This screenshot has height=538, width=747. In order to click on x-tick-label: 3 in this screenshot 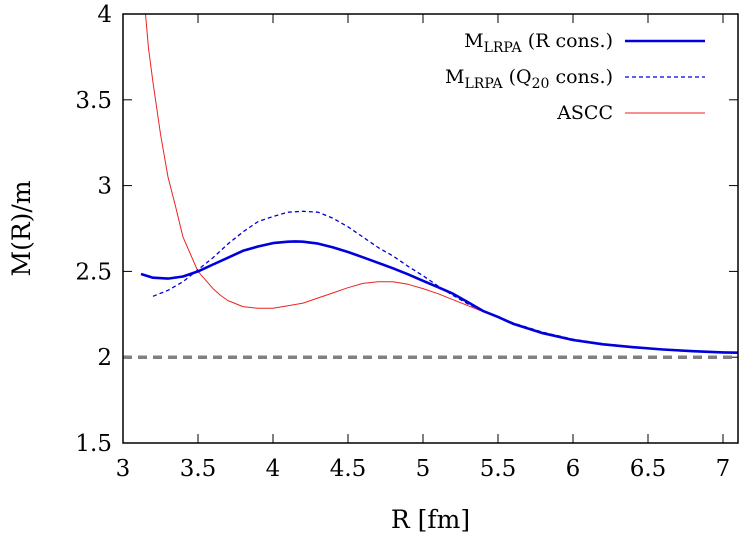, I will do `click(123, 469)`.